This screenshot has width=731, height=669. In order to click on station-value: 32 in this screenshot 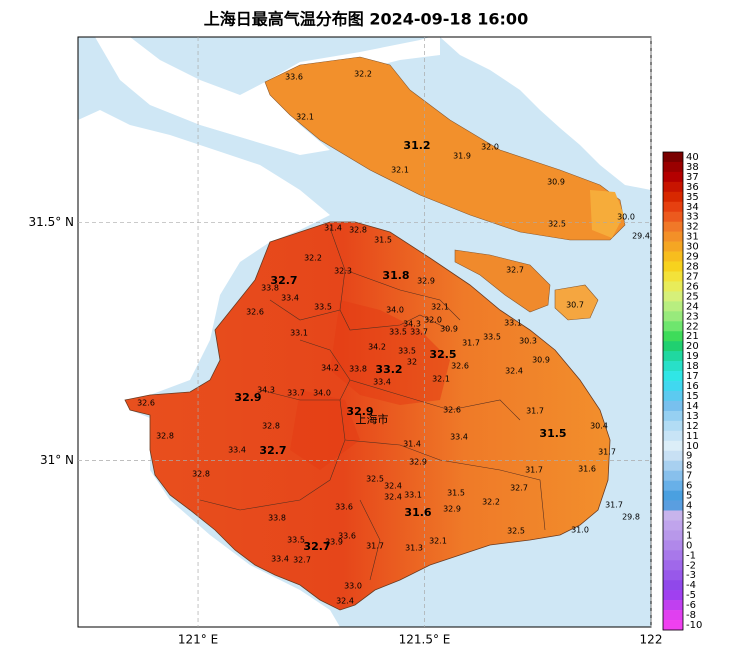, I will do `click(412, 362)`.